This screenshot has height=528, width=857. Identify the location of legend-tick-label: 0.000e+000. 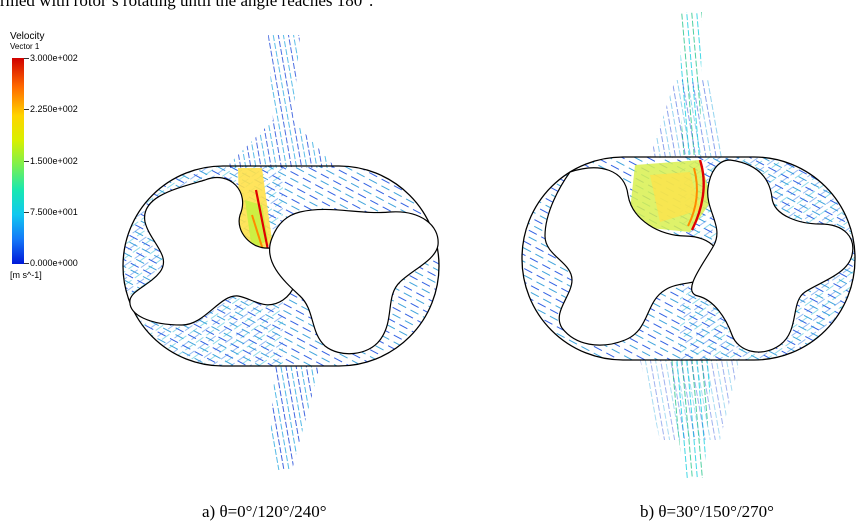
(54, 263).